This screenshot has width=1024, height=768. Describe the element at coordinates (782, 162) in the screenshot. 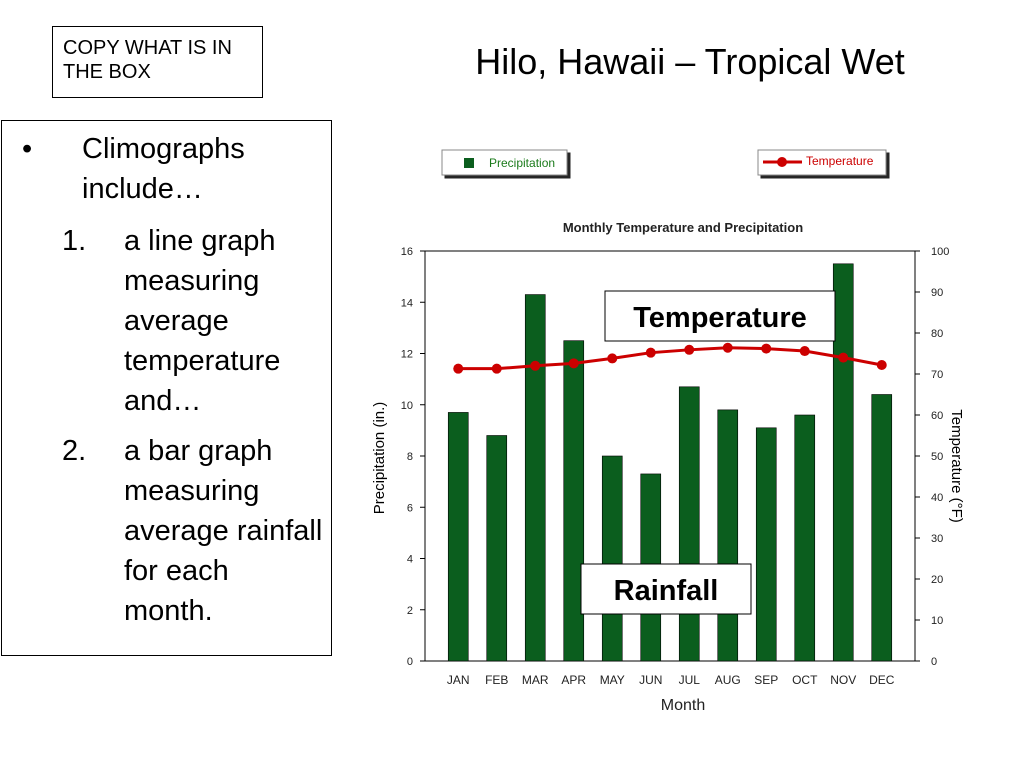

I see `legend-temperature-marker` at that location.